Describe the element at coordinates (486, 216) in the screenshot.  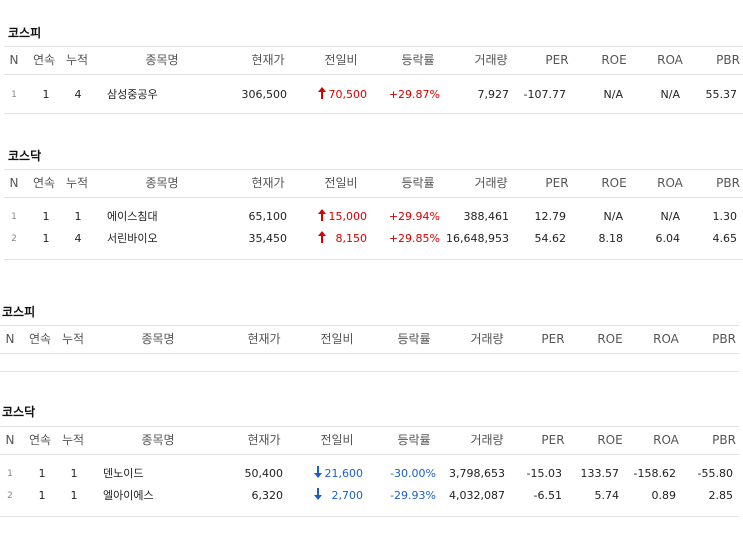
I see `cell: 388,461` at that location.